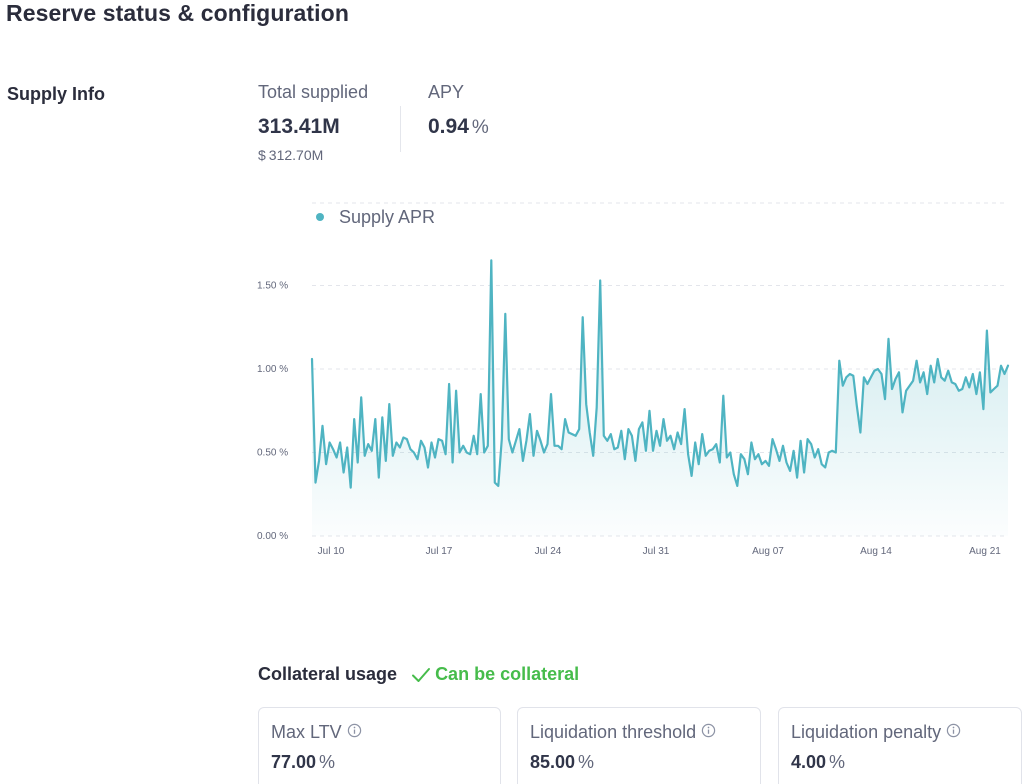  I want to click on collateral-status: Can be collateral, so click(495, 674).